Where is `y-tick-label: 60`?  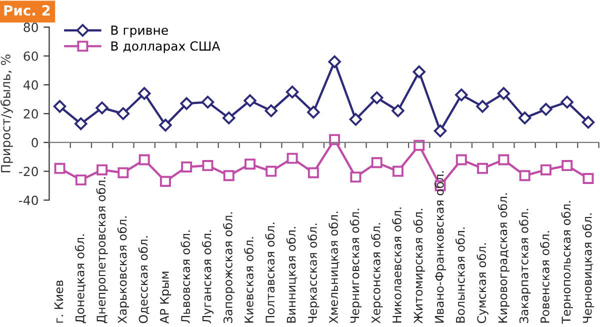 y-tick-label: 60 is located at coordinates (31, 56).